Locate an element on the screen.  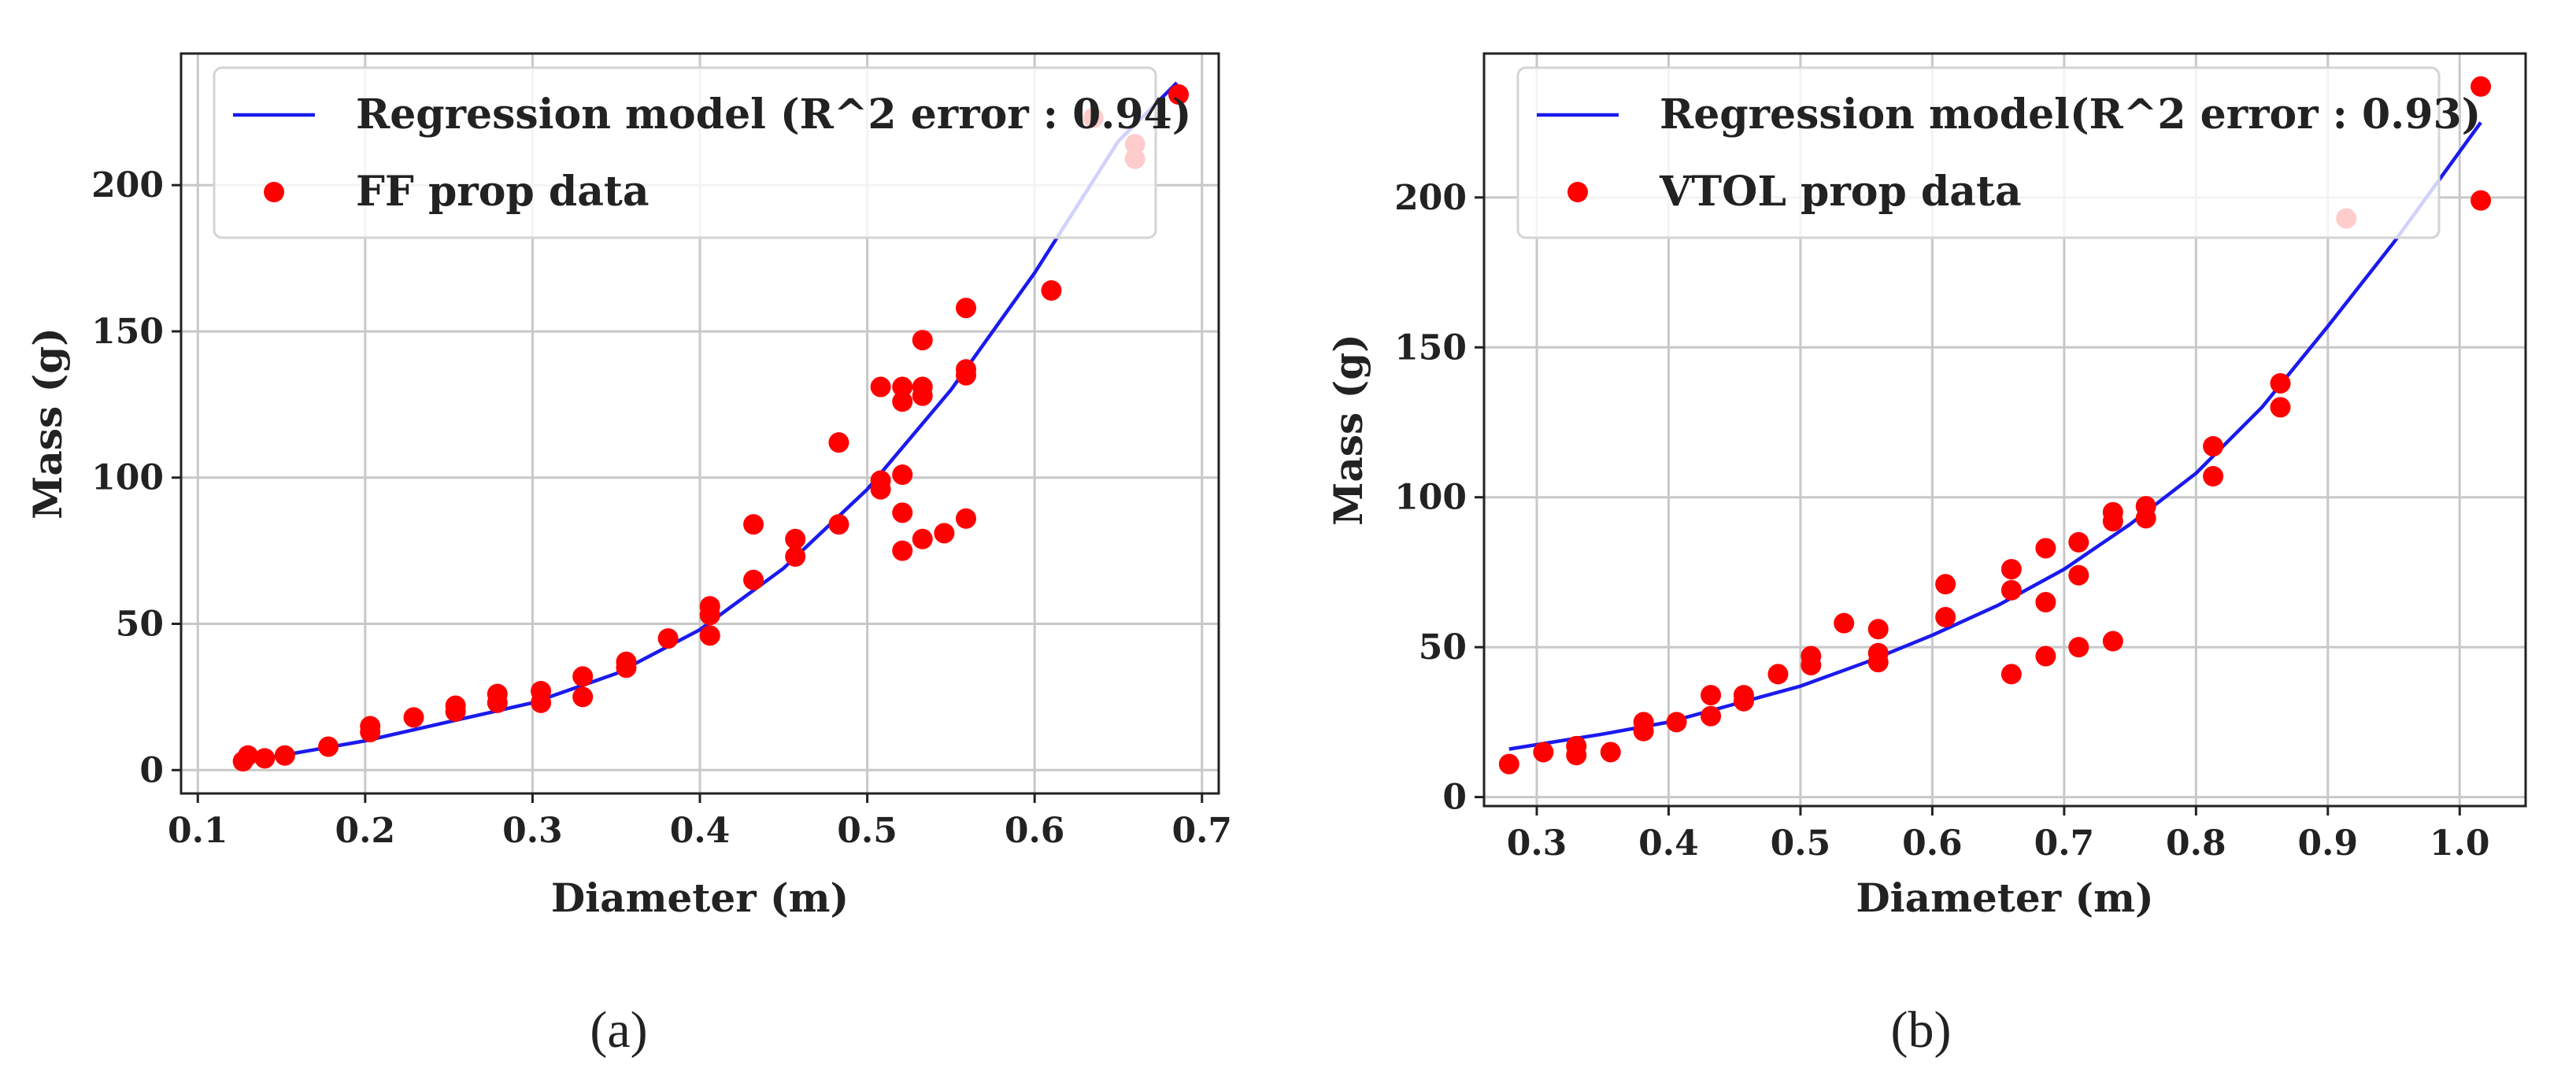
legend-label: VTOL prop data is located at coordinates (1840, 192).